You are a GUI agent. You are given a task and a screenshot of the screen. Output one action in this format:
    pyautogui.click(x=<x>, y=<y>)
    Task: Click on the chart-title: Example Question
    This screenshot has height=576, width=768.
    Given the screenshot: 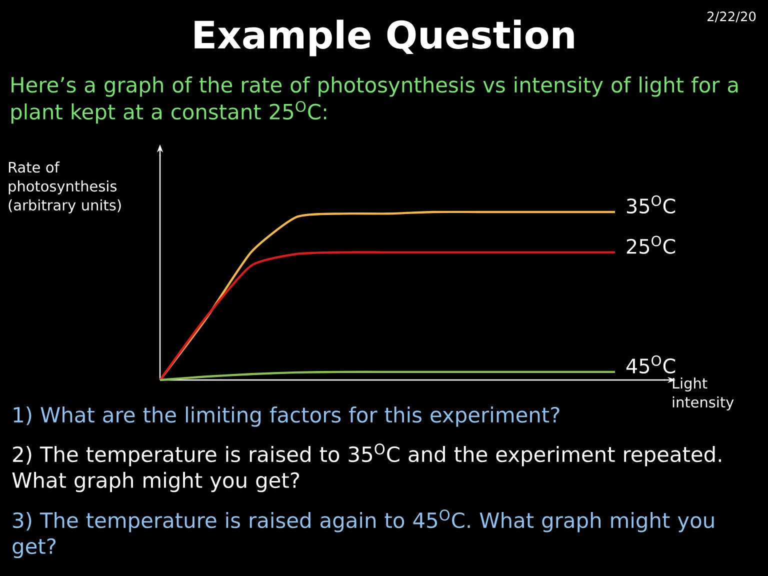 What is the action you would take?
    pyautogui.click(x=384, y=38)
    